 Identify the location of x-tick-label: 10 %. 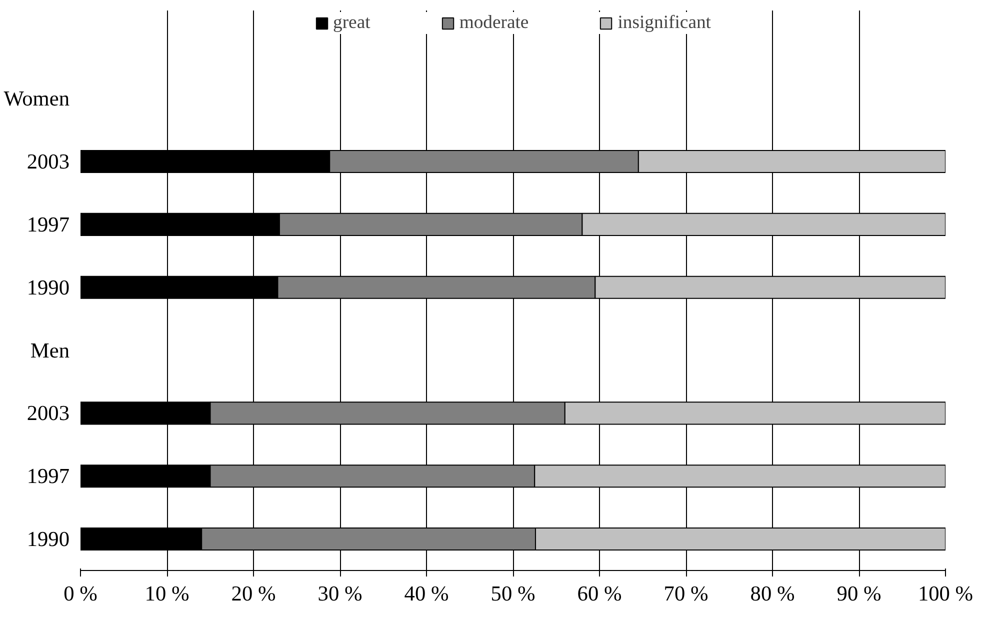
(167, 594).